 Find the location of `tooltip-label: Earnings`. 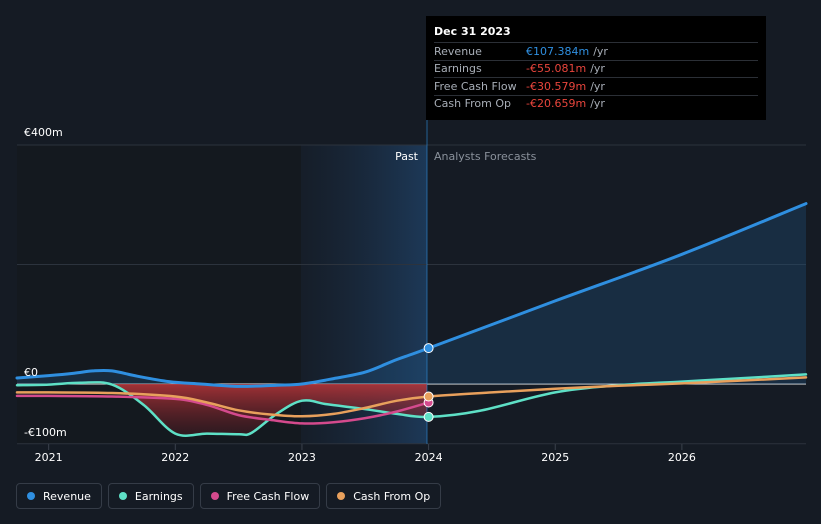

tooltip-label: Earnings is located at coordinates (458, 69).